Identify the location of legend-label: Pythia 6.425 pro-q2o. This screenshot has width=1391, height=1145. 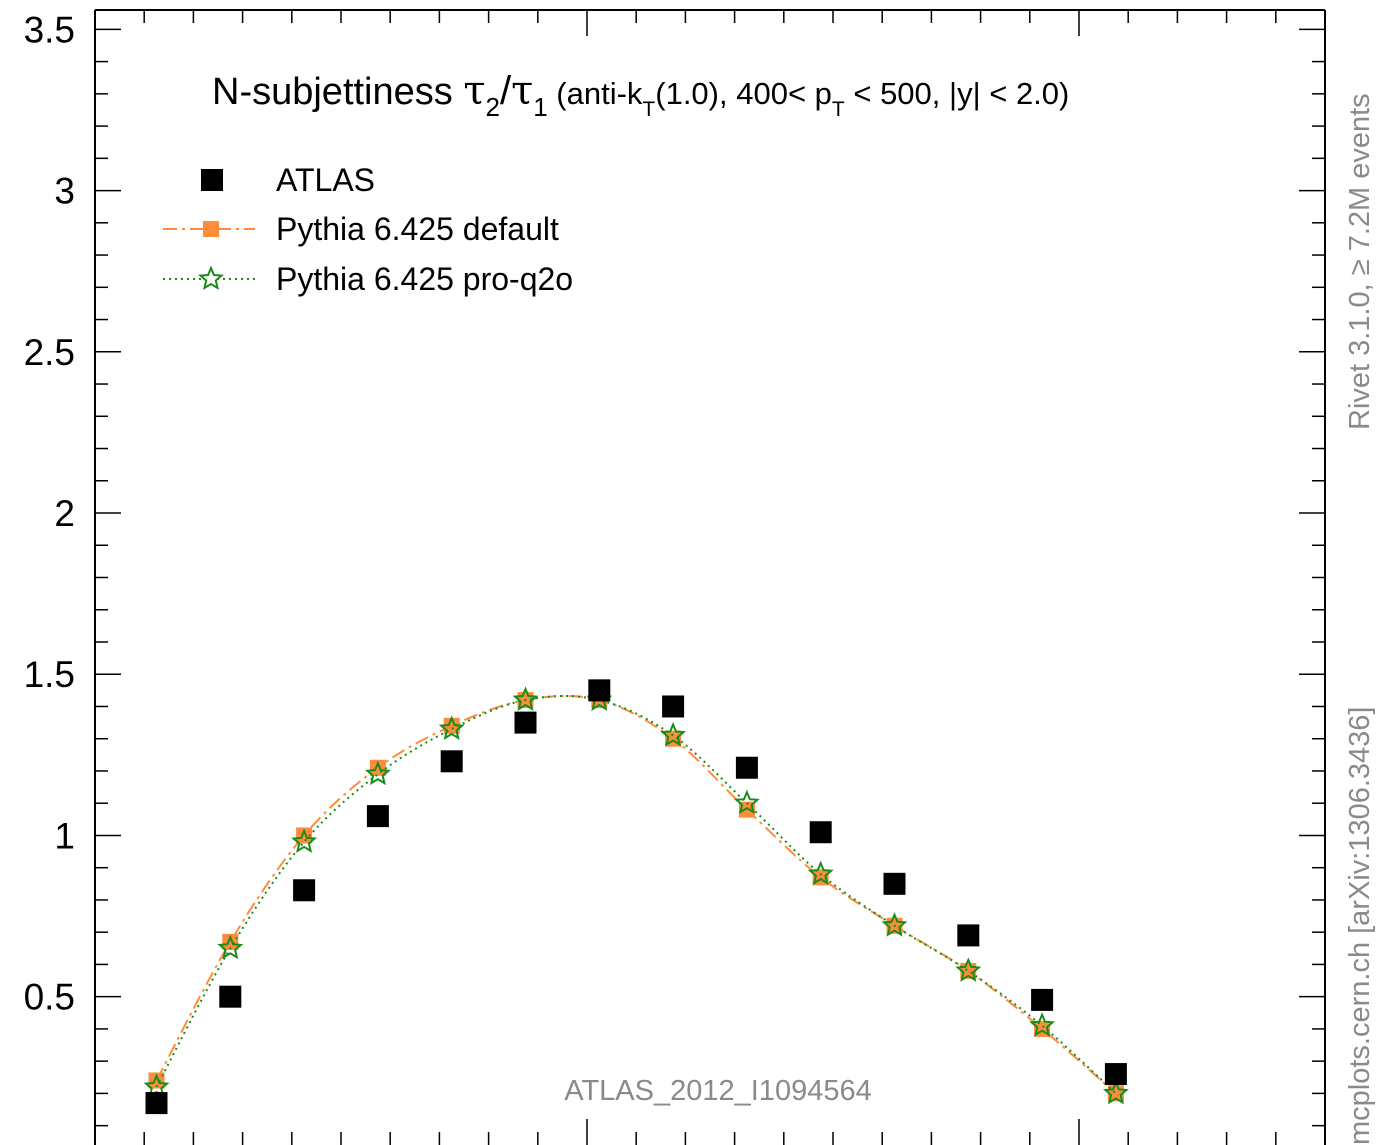
(424, 279).